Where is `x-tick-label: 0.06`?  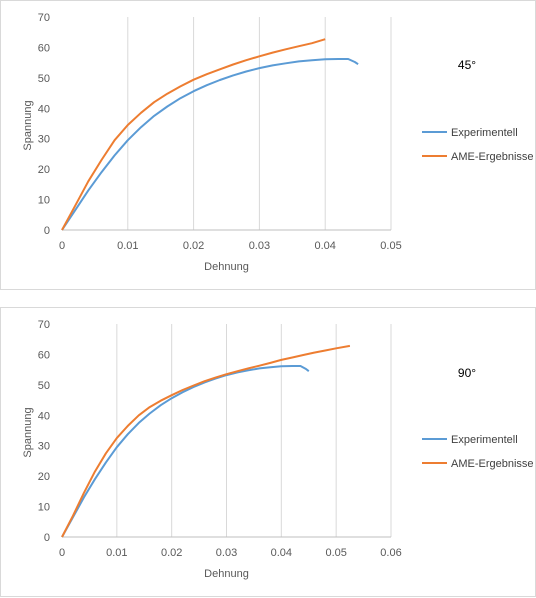
x-tick-label: 0.06 is located at coordinates (390, 553).